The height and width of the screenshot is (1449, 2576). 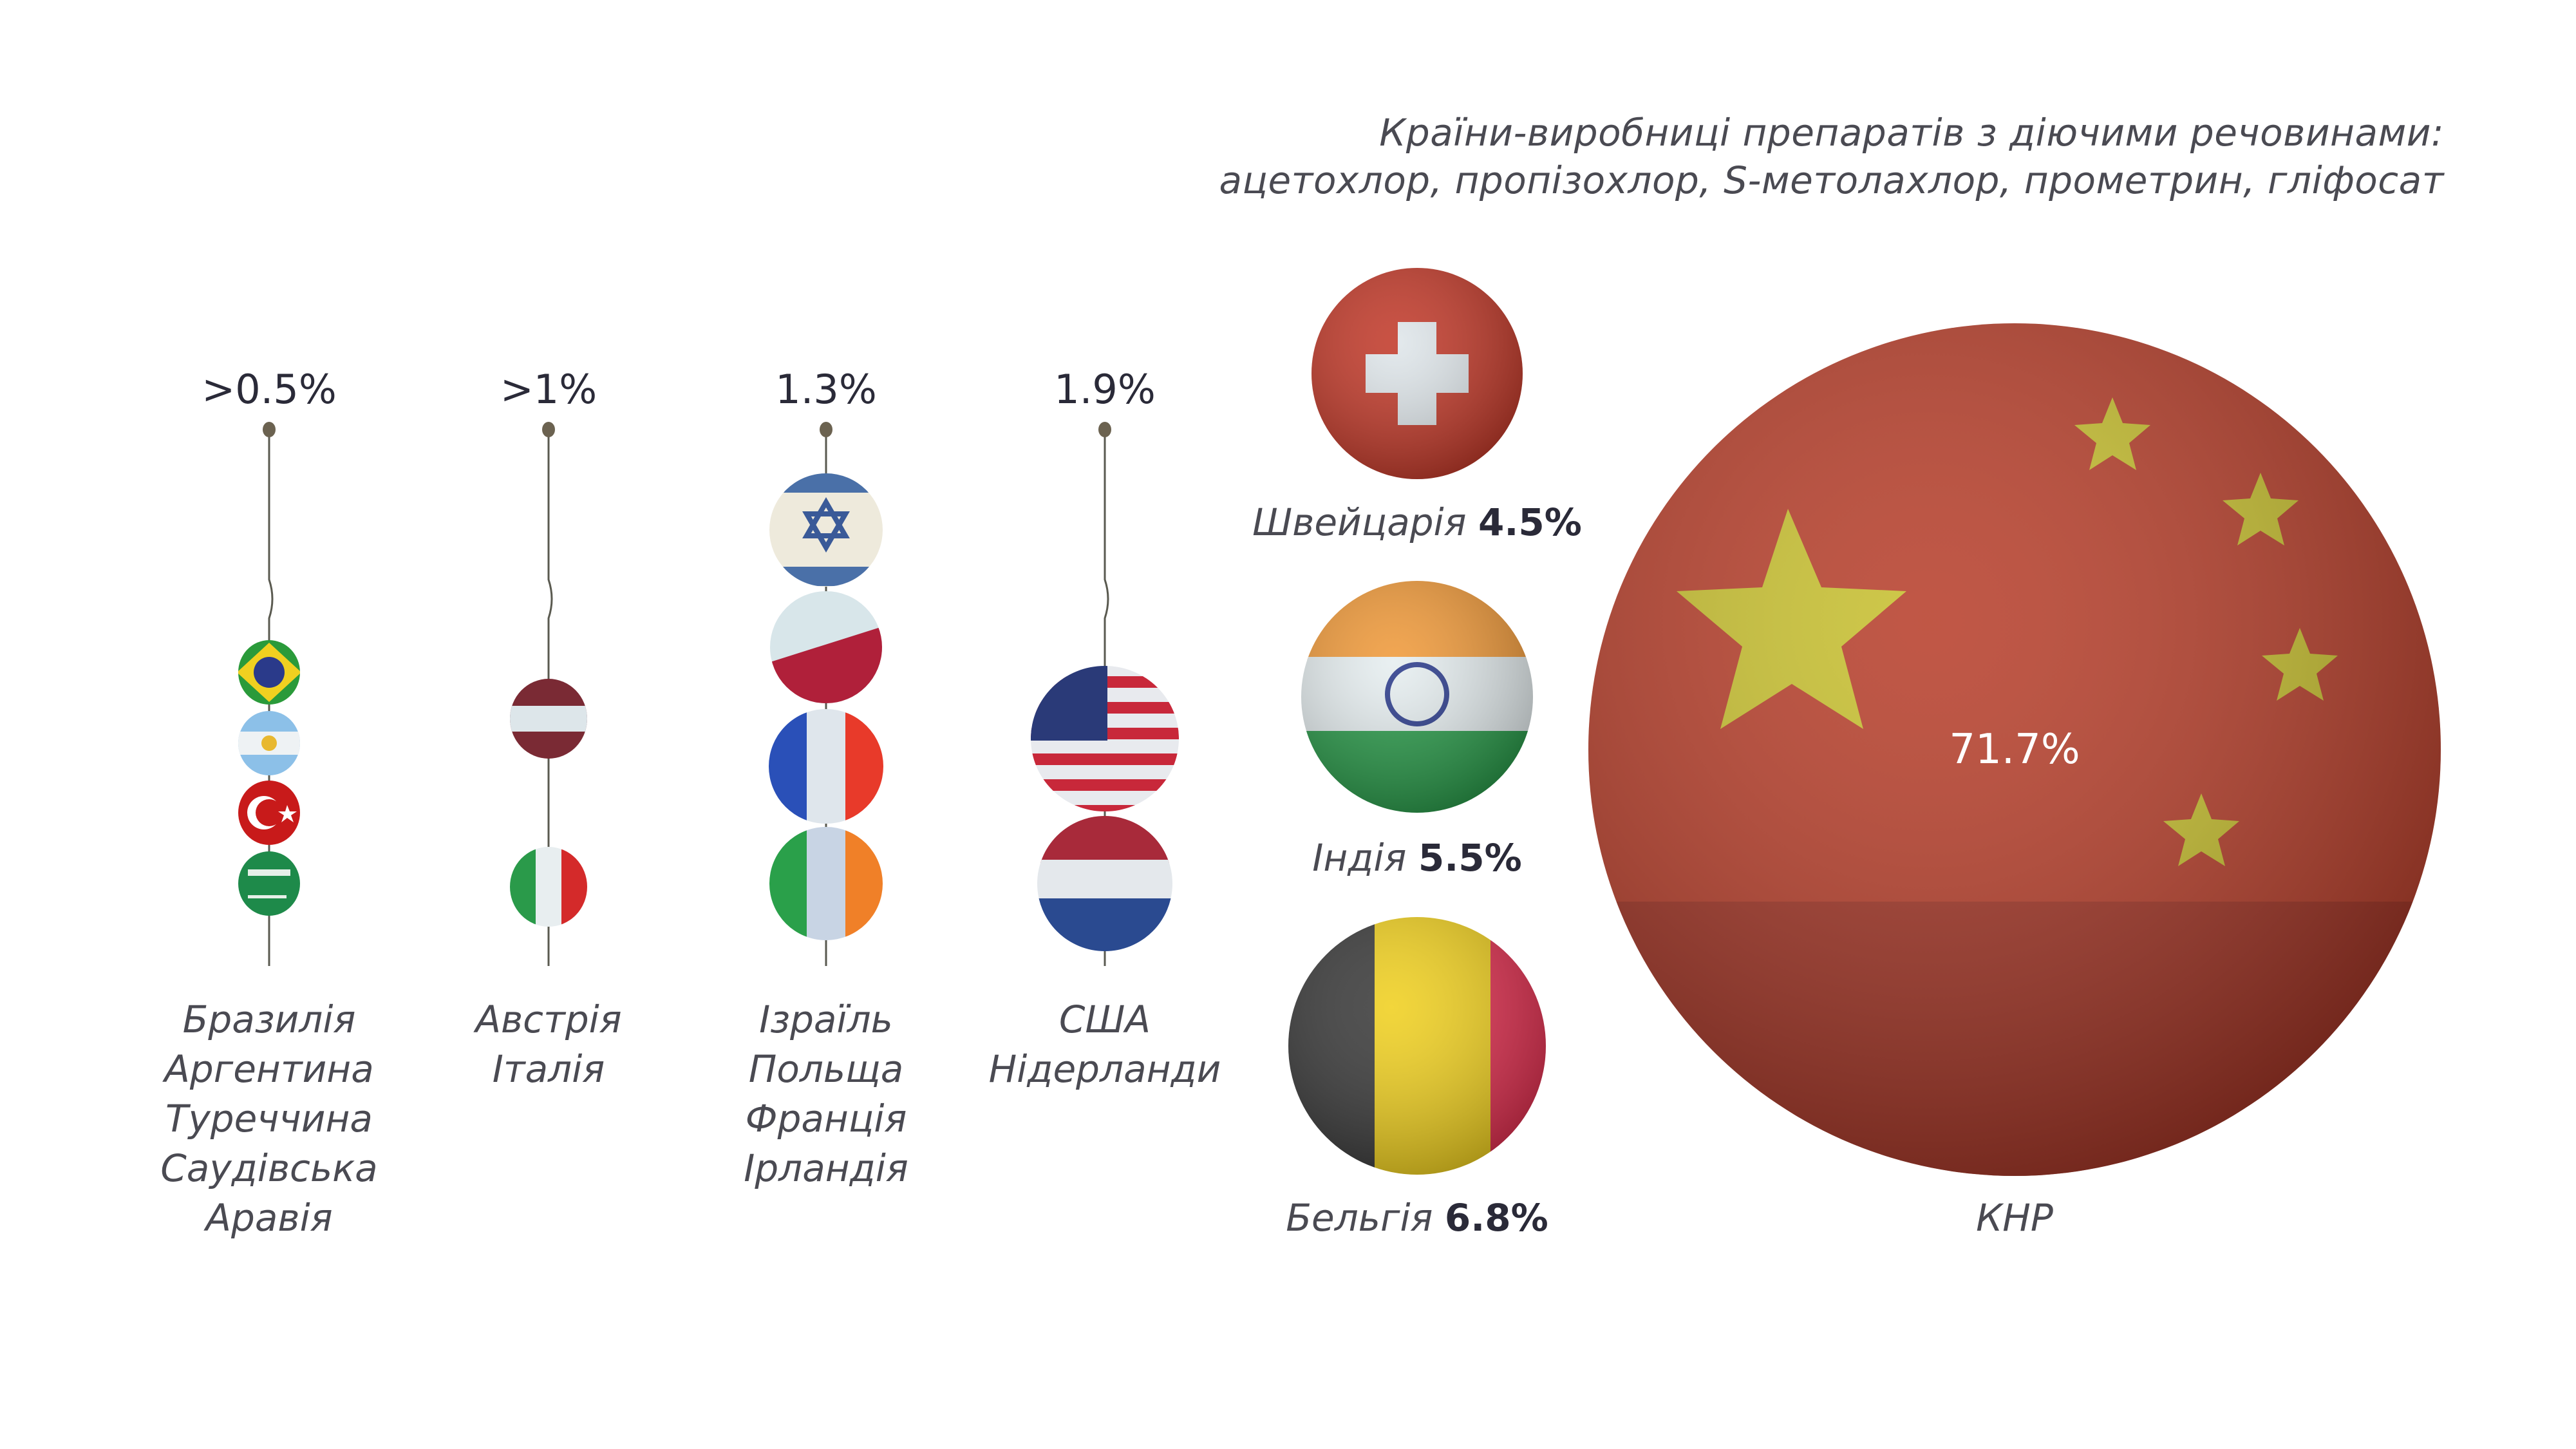 What do you see at coordinates (548, 1019) in the screenshot?
I see `country-label: Австрія` at bounding box center [548, 1019].